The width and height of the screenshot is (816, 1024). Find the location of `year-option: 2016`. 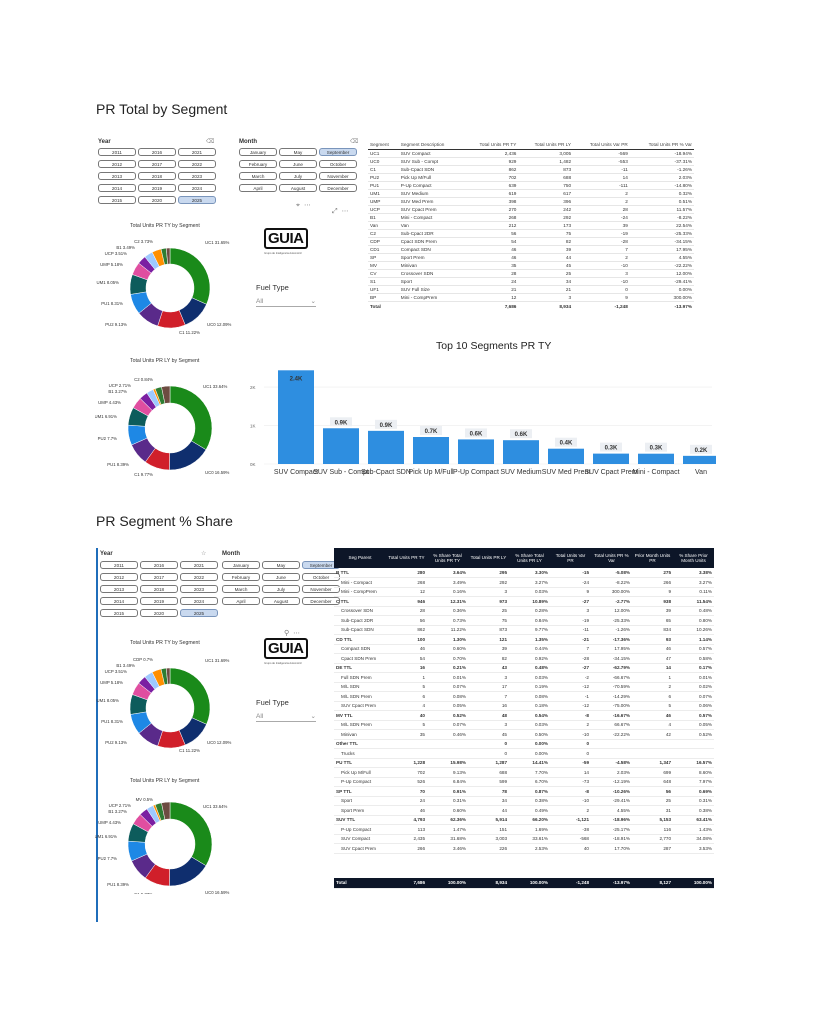

year-option: 2016 is located at coordinates (157, 152).